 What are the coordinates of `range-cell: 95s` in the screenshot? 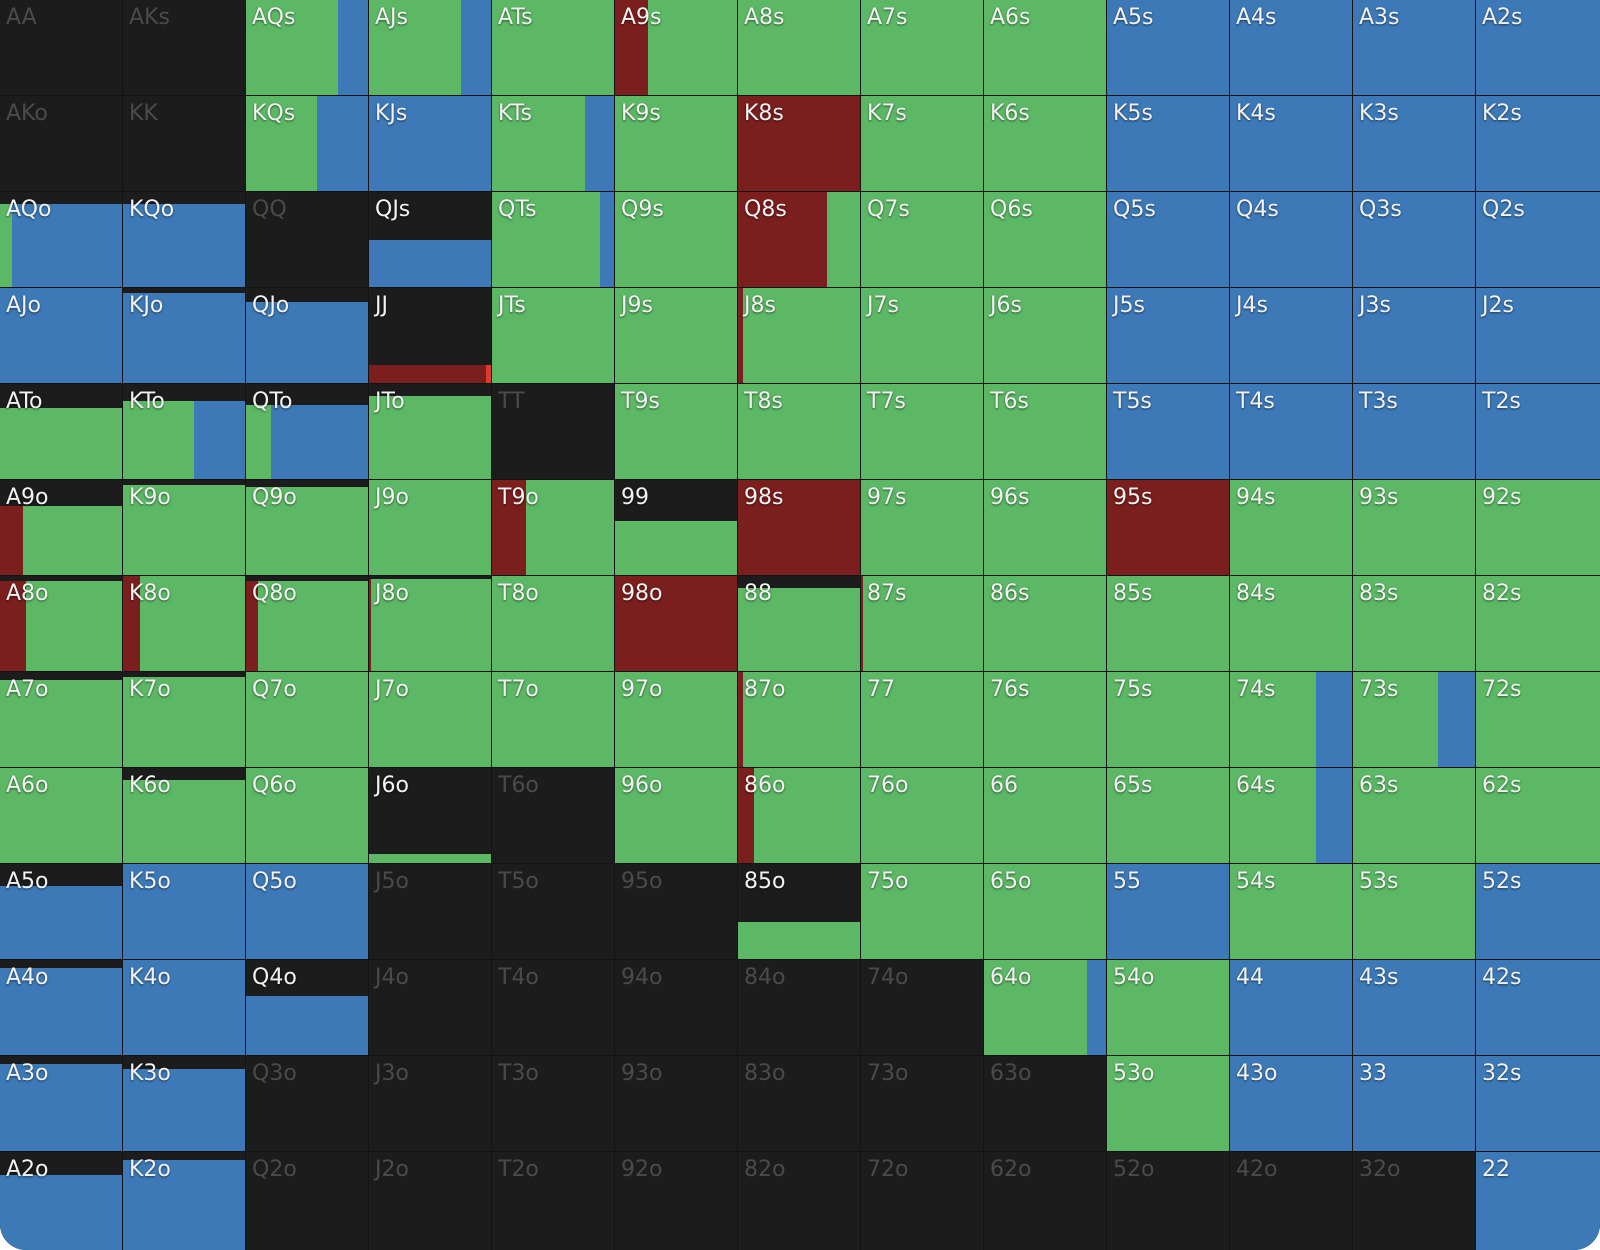 It's located at (1168, 528).